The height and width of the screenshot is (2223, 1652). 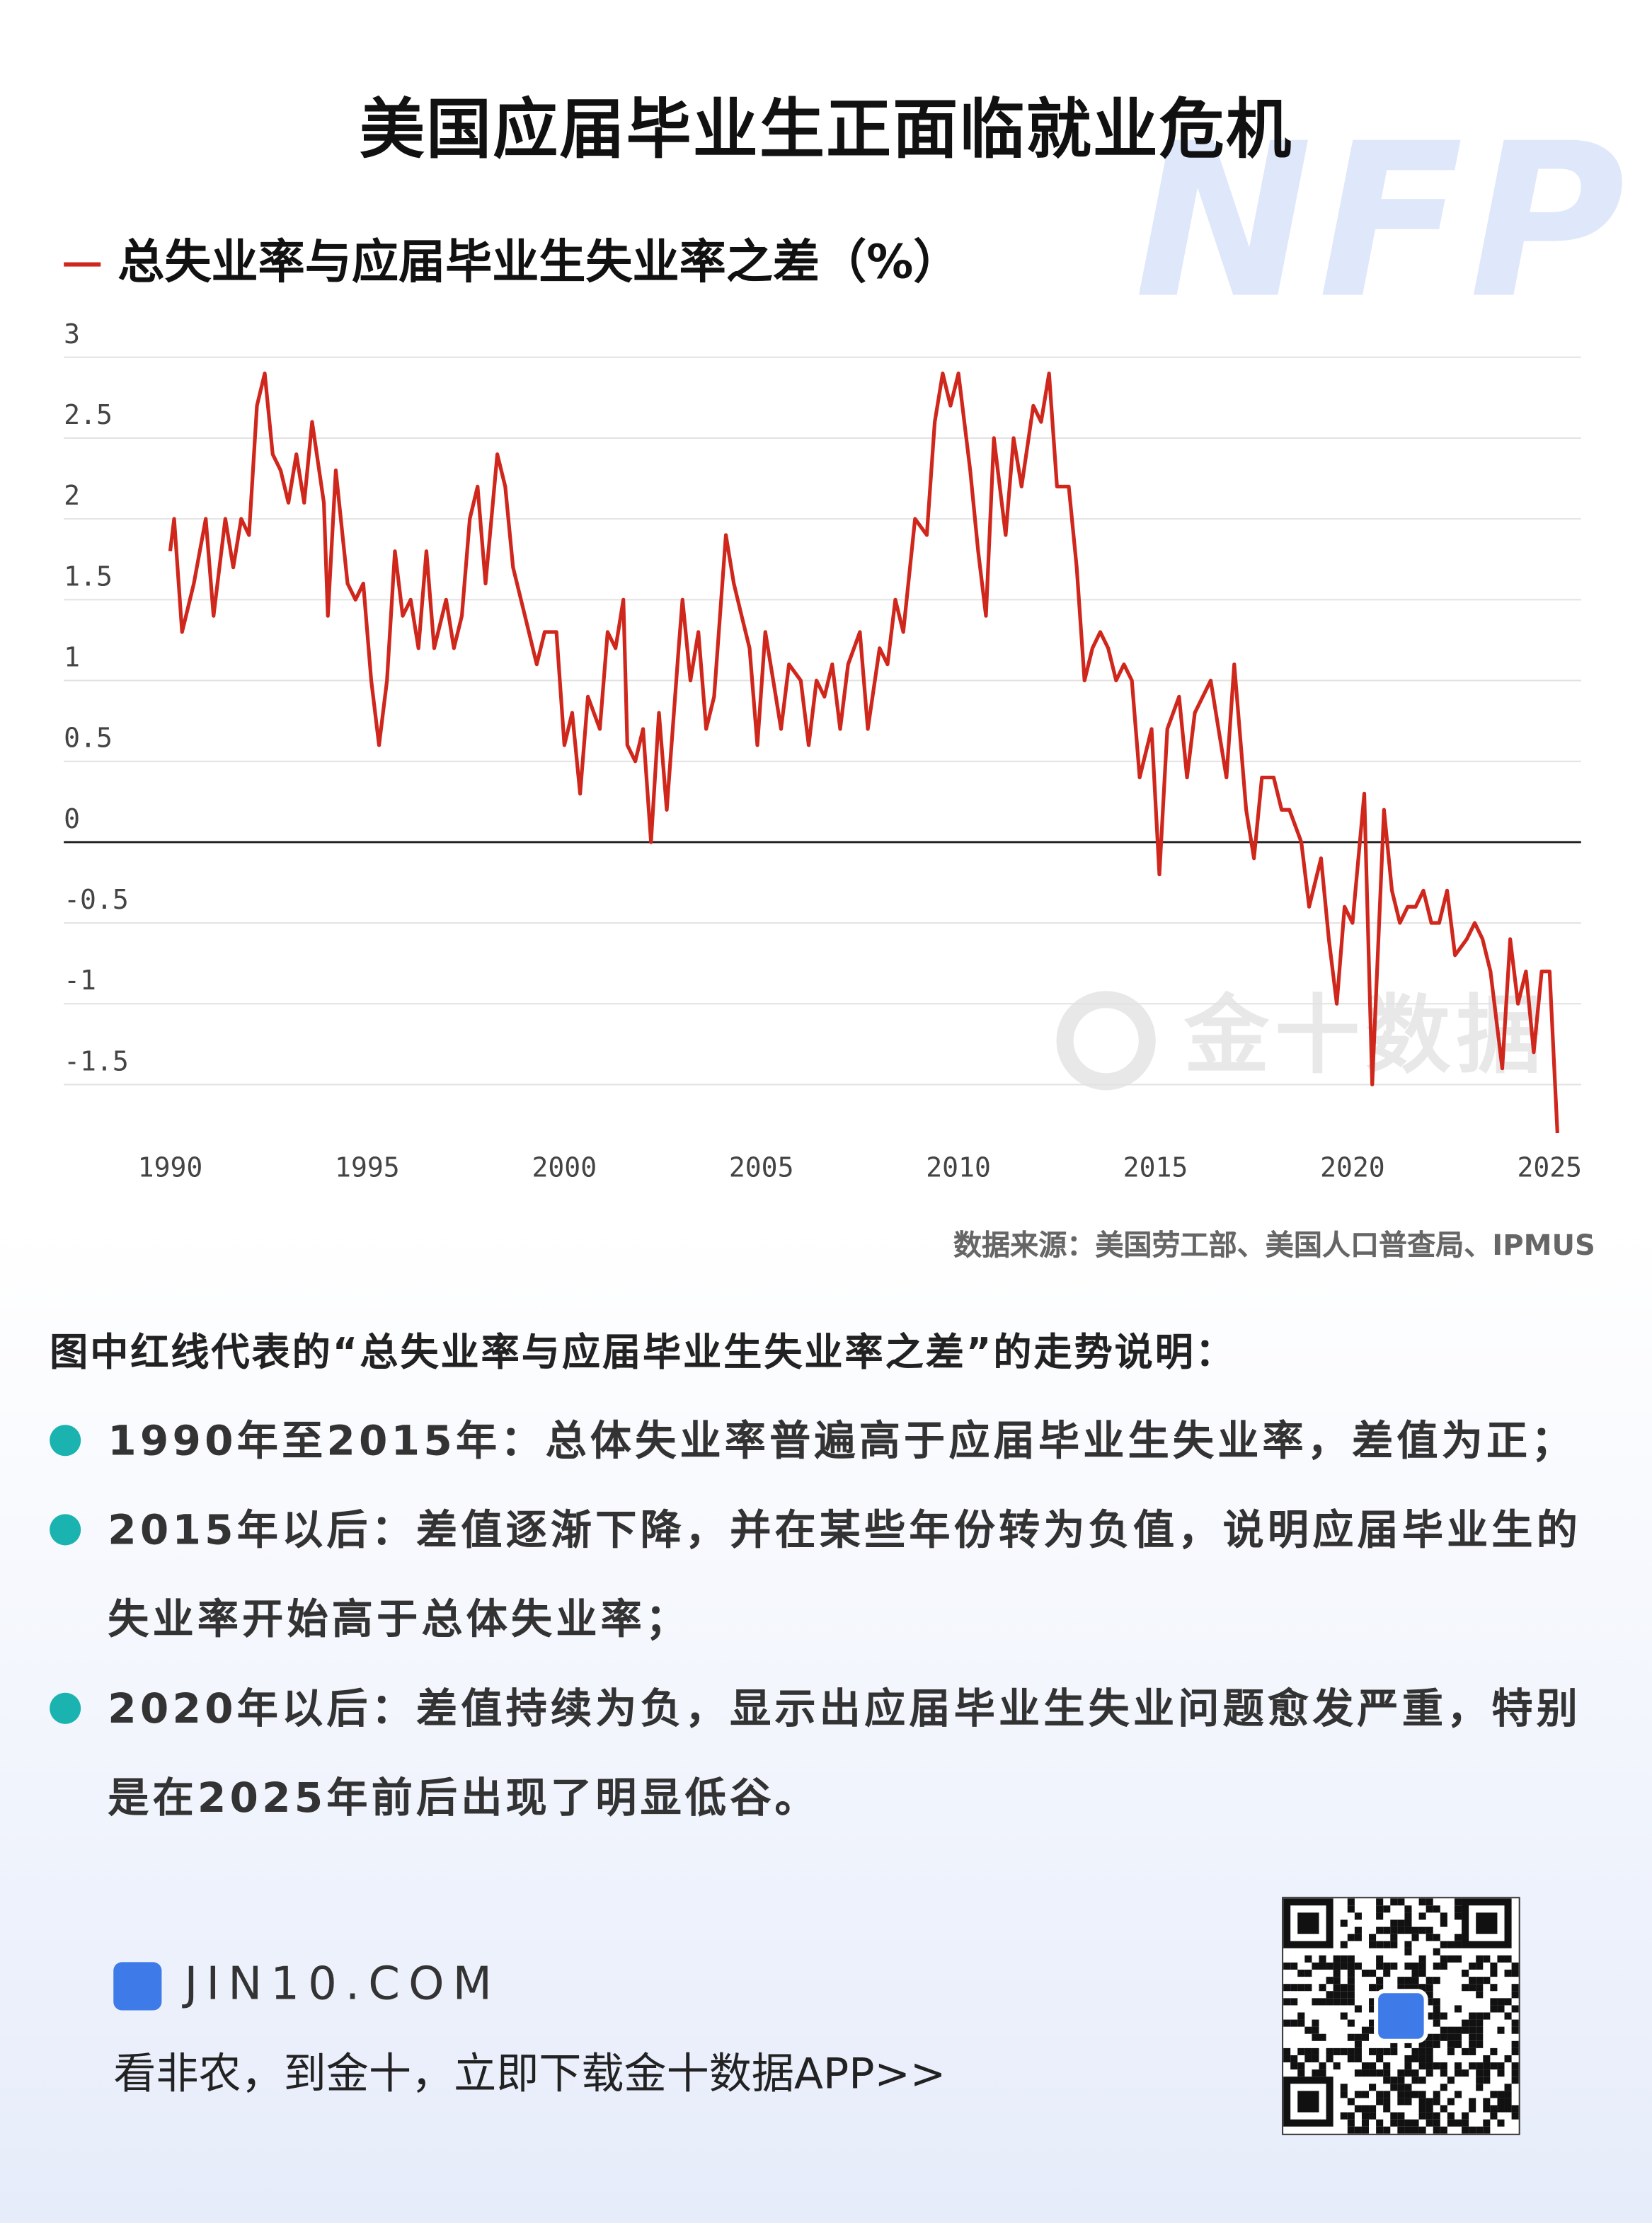 I want to click on y-tick-label: -1.5, so click(x=97, y=1060).